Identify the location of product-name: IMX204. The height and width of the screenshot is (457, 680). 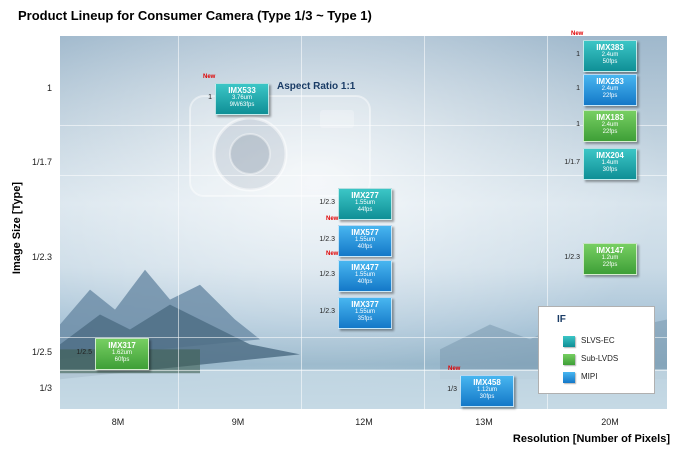
(610, 155).